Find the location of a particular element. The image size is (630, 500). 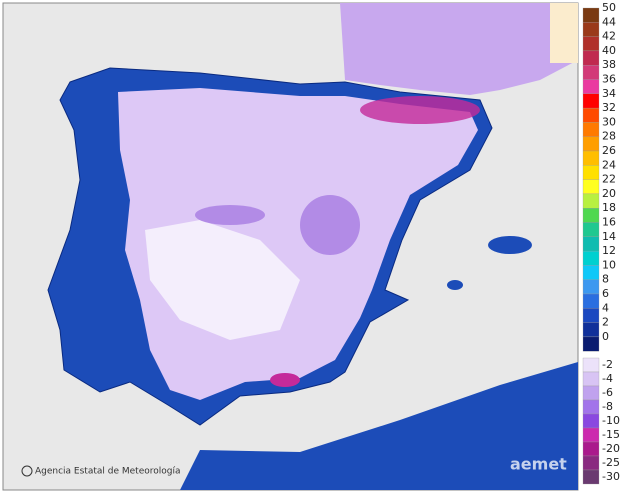

legend-label: 34 is located at coordinates (609, 93).